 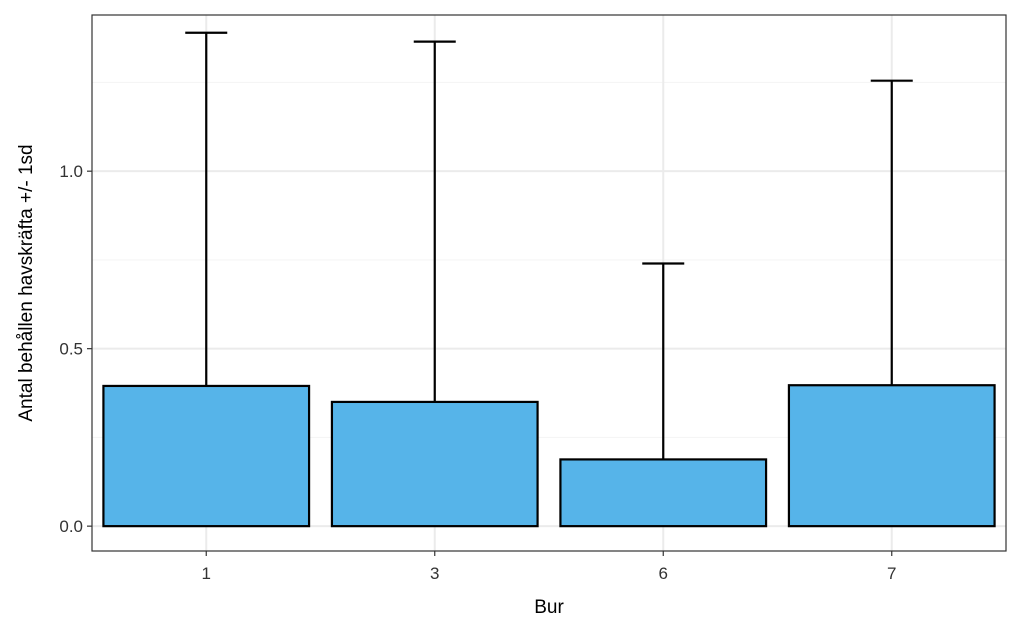 I want to click on y-tick-label: 0.5, so click(x=71, y=349).